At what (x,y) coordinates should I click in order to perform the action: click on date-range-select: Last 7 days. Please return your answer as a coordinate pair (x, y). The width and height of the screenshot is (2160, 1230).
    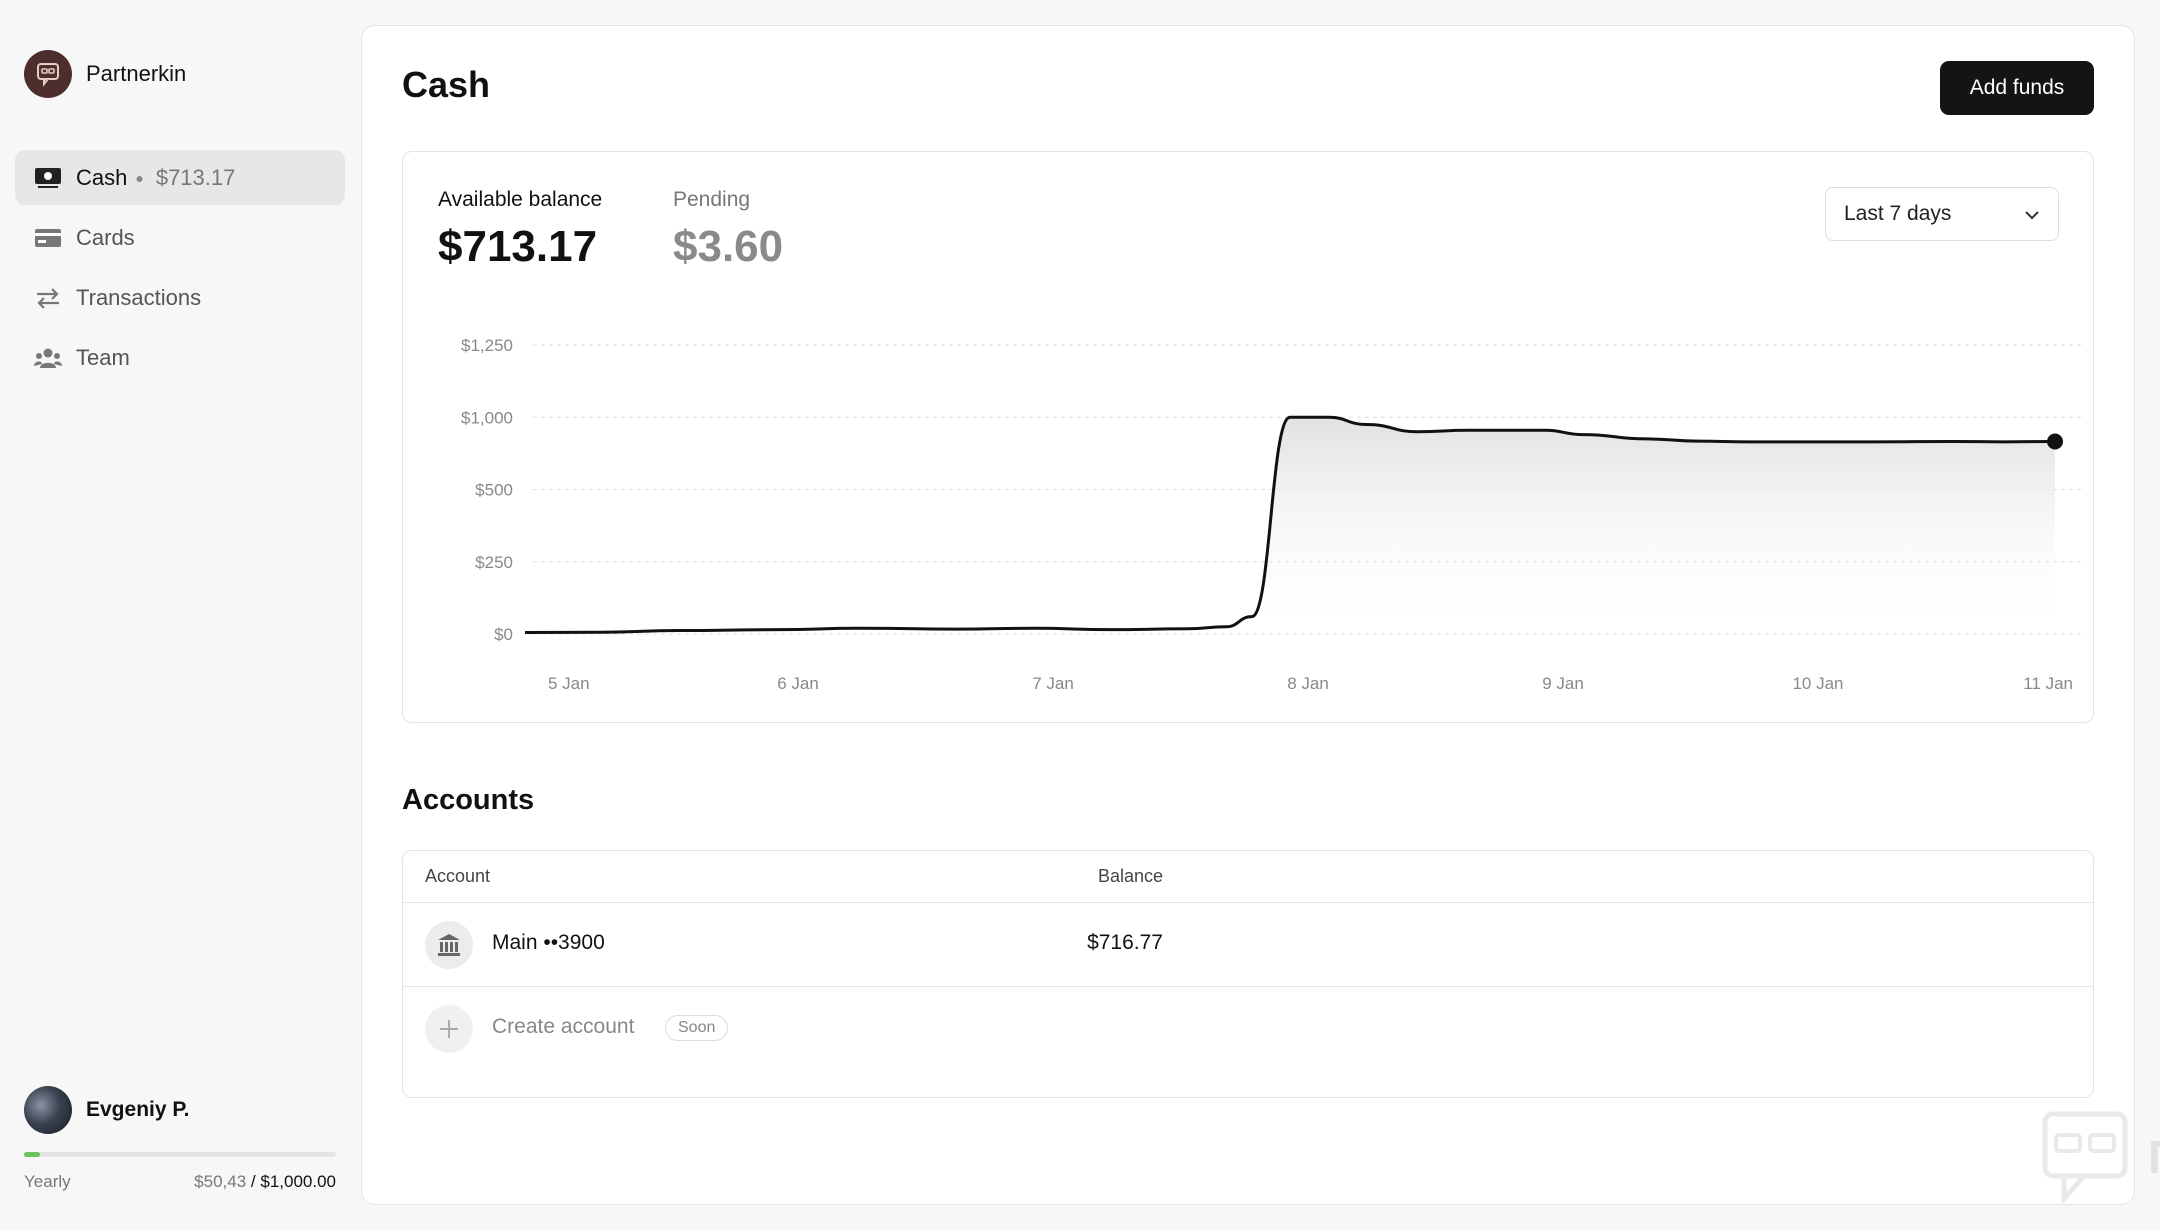
    Looking at the image, I should click on (1942, 214).